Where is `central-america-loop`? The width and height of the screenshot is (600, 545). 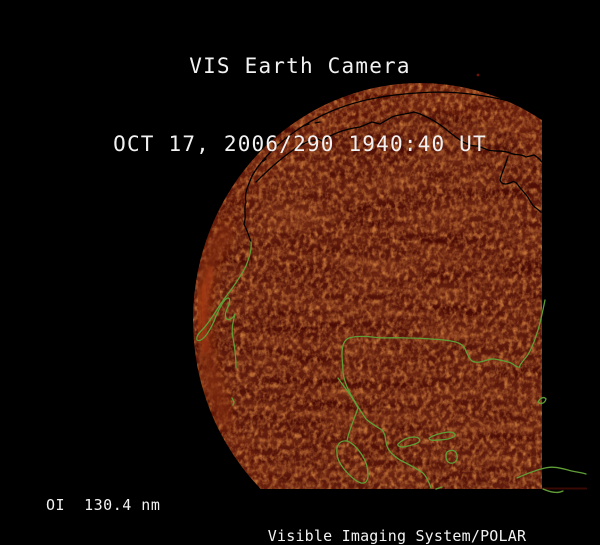 central-america-loop is located at coordinates (352, 430).